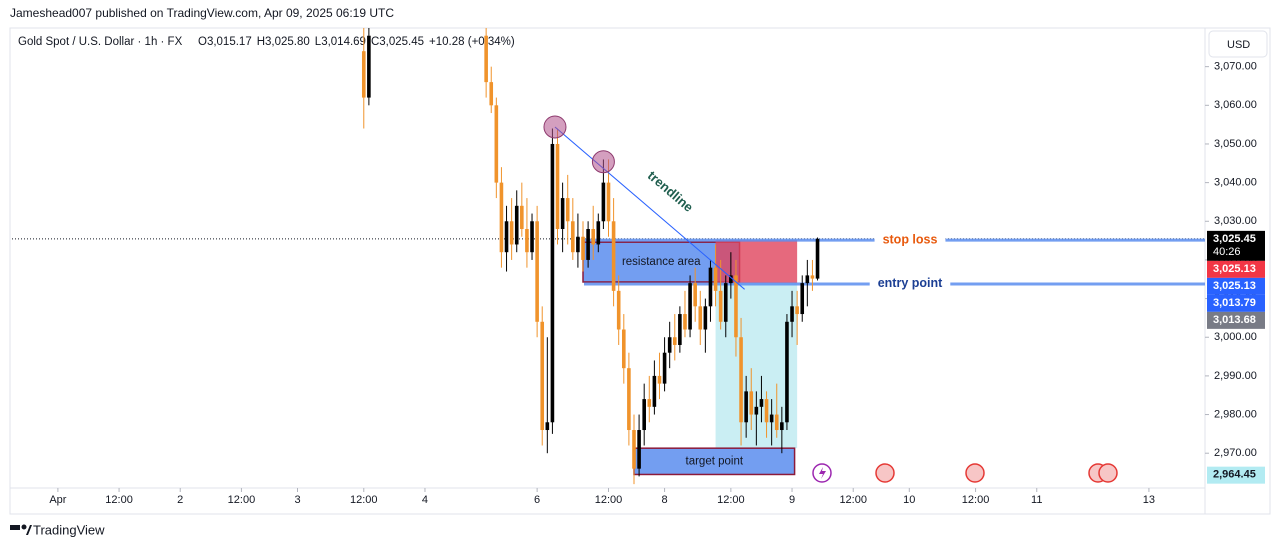  I want to click on currency-button, so click(1238, 44).